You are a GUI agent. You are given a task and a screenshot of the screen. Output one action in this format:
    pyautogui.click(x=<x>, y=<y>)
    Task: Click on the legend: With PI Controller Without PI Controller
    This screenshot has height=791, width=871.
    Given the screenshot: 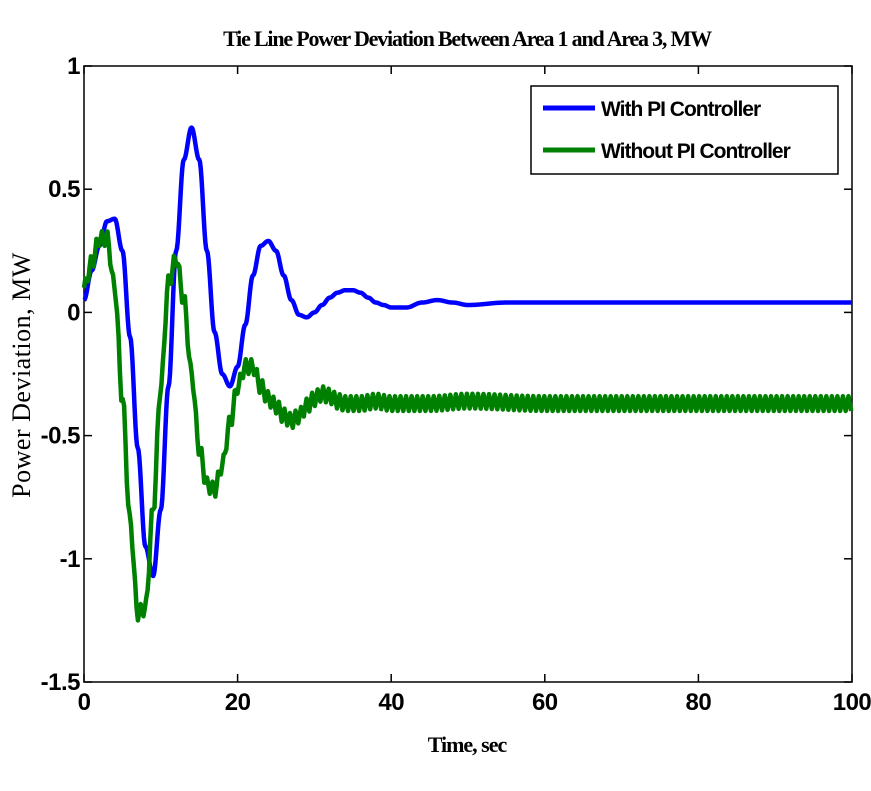 What is the action you would take?
    pyautogui.click(x=684, y=130)
    